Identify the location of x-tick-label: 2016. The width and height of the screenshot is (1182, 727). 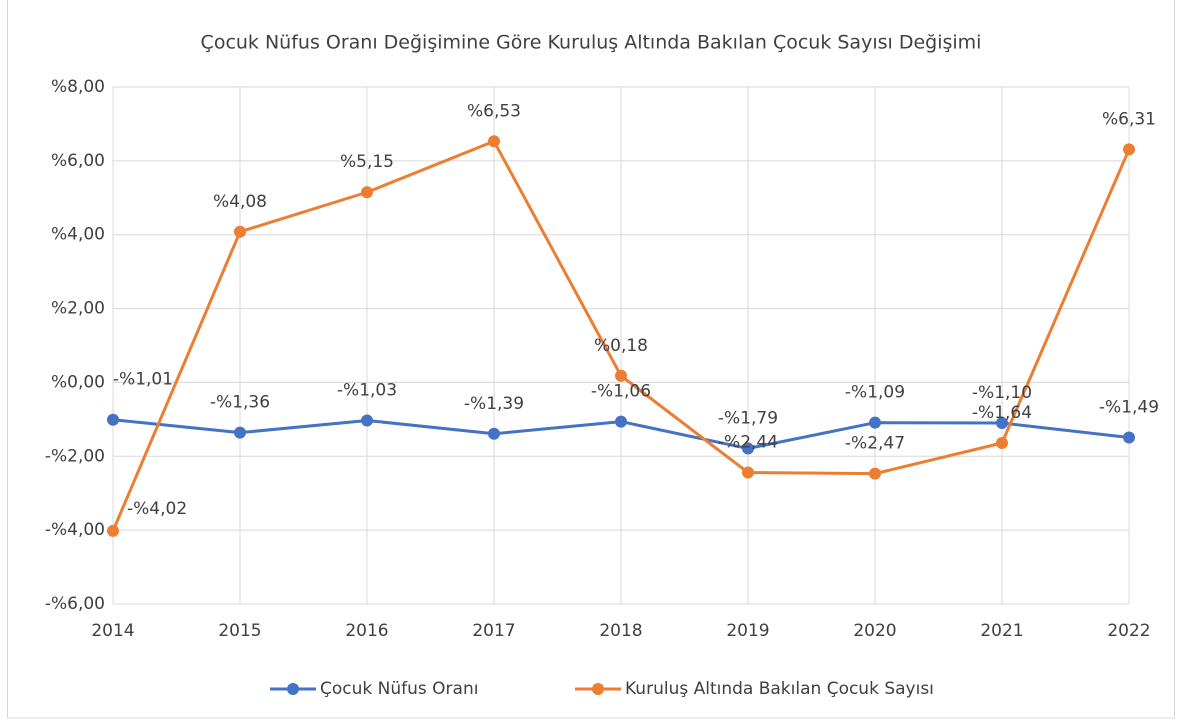
(366, 631).